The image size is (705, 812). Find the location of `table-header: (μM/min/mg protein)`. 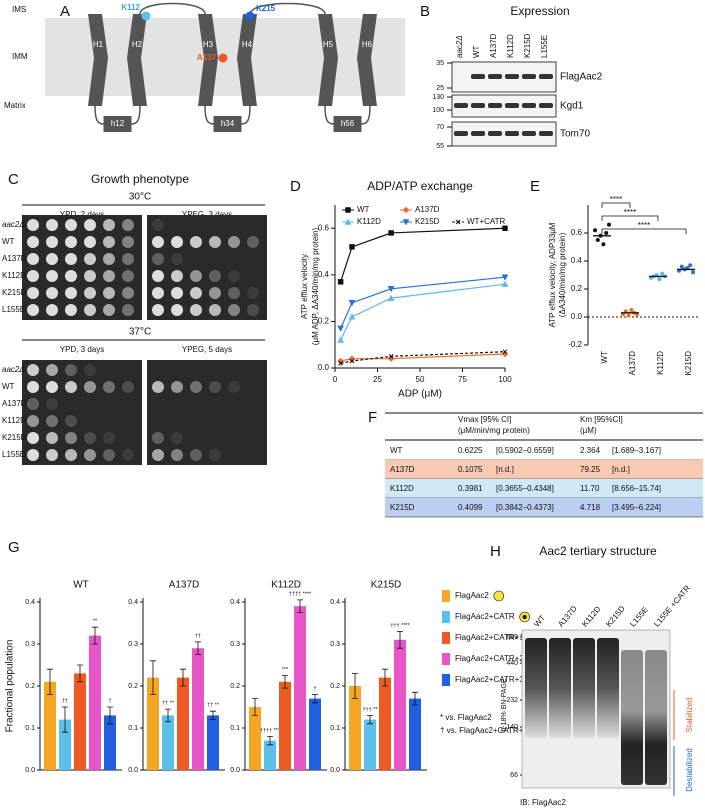

table-header: (μM/min/mg protein) is located at coordinates (494, 430).